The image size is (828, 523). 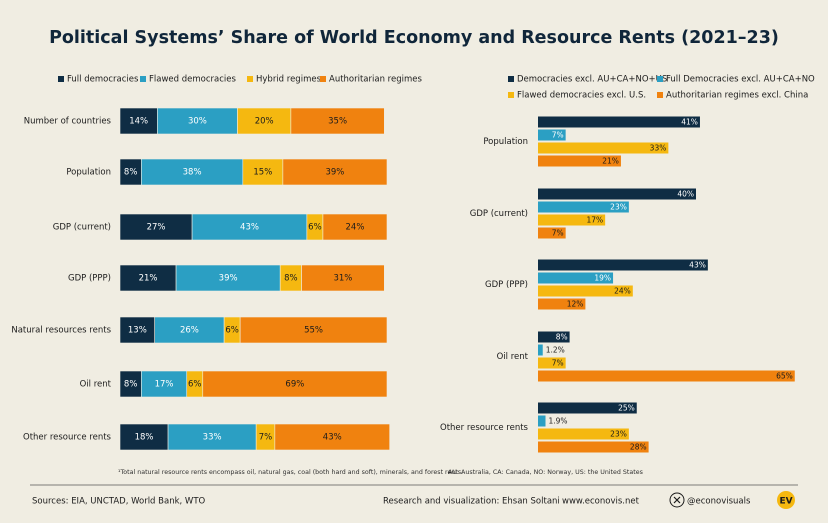 What do you see at coordinates (289, 80) in the screenshot?
I see `legend-label: Hybrid regimes` at bounding box center [289, 80].